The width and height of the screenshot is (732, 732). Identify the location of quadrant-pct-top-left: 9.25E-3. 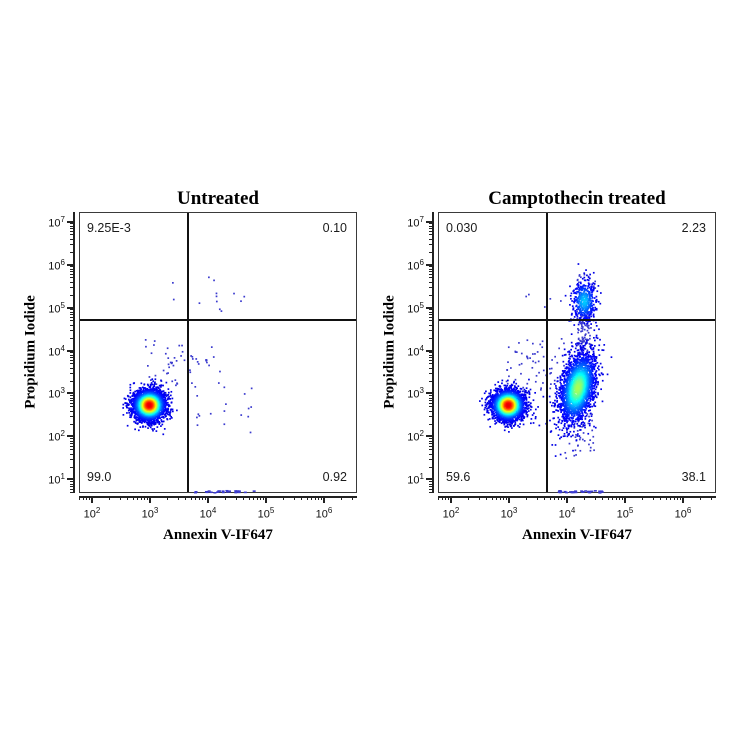
(109, 228).